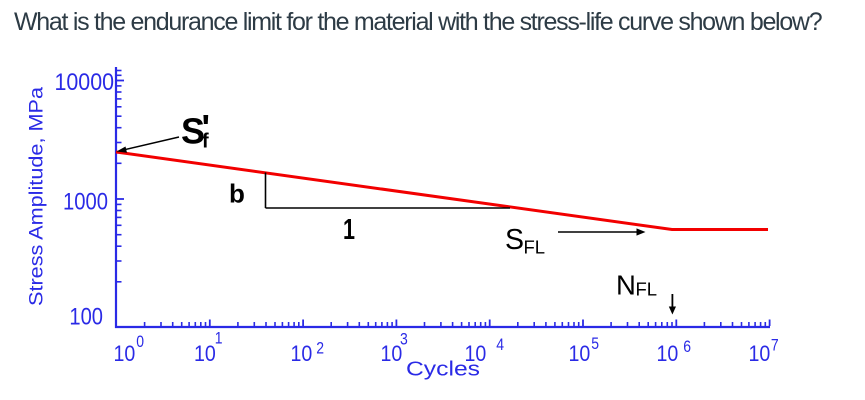  I want to click on svg-text: 0, so click(140, 341).